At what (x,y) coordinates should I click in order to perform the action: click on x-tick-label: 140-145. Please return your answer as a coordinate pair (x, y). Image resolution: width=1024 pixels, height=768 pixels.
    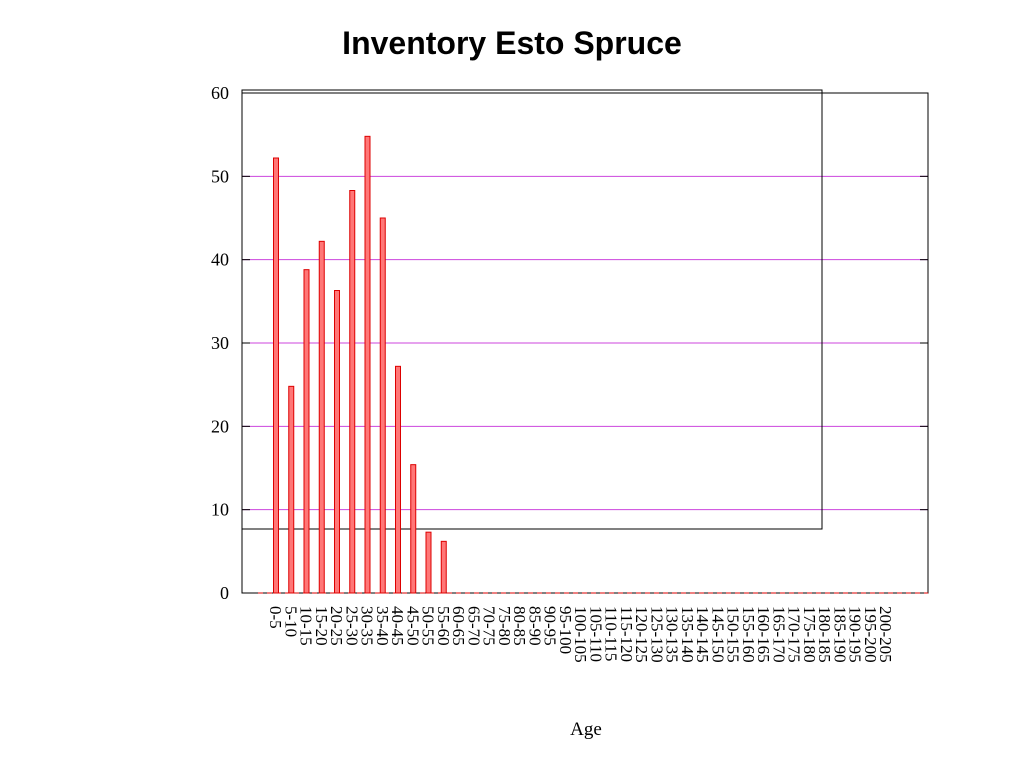
    Looking at the image, I should click on (702, 634).